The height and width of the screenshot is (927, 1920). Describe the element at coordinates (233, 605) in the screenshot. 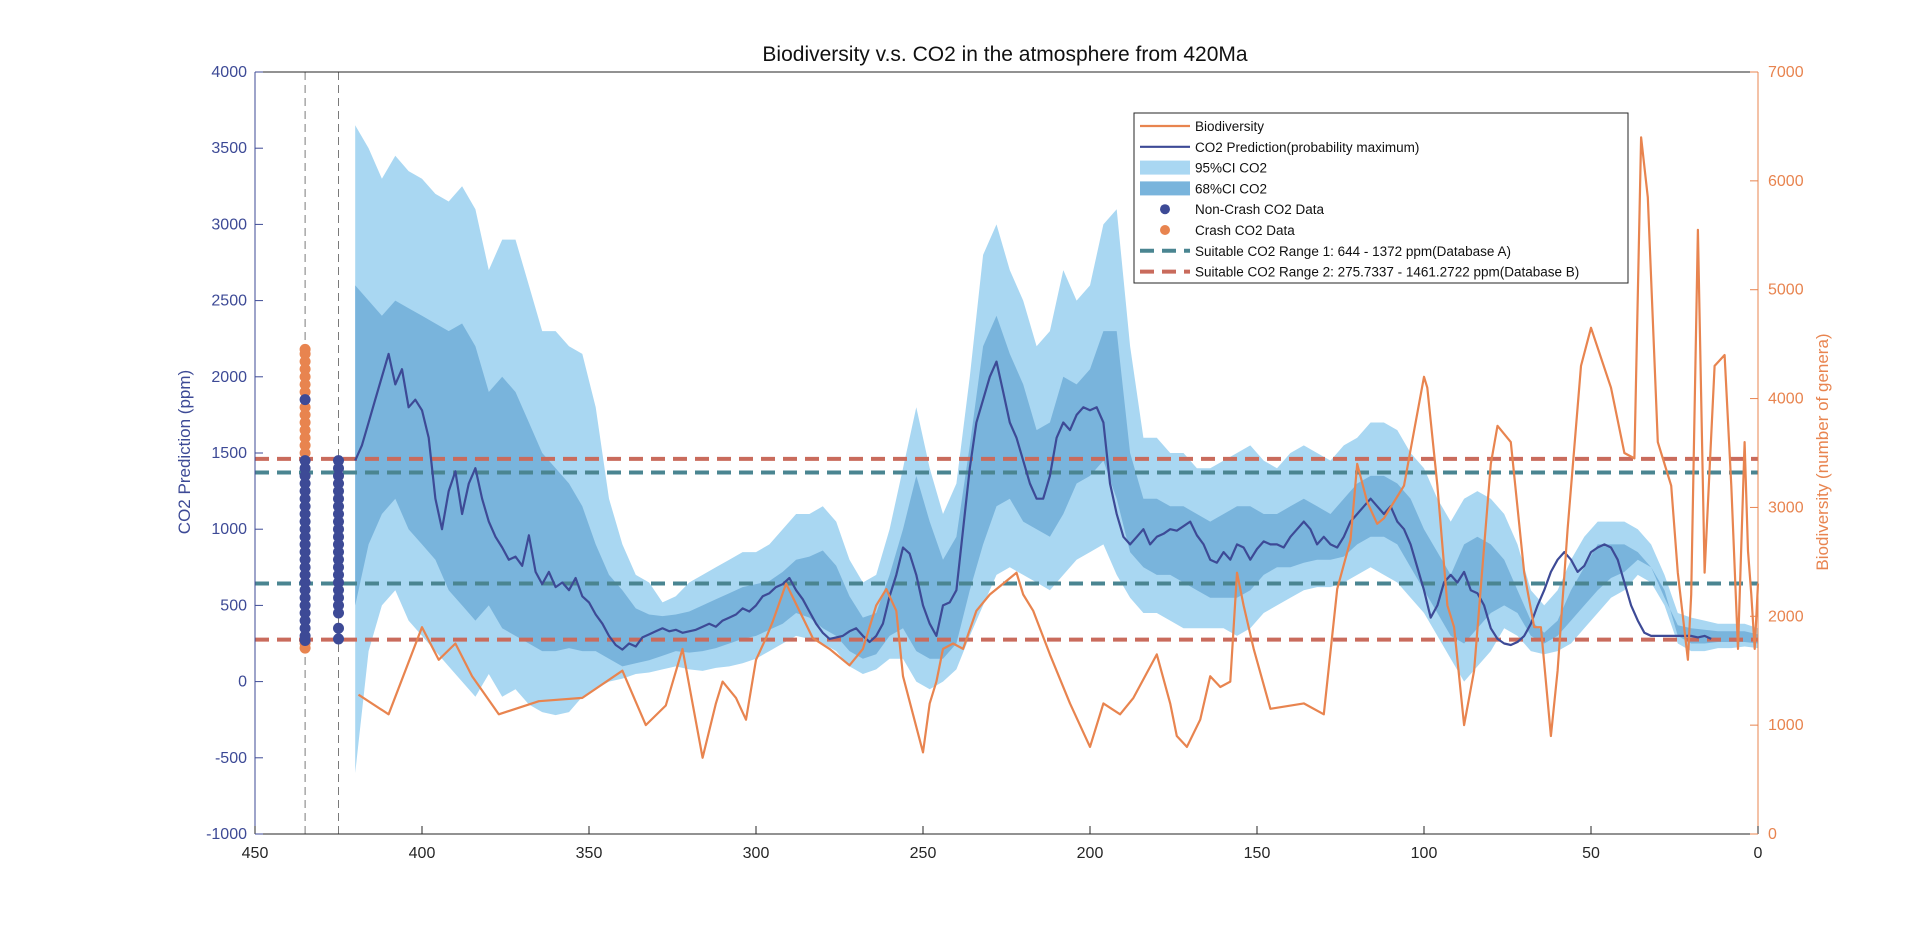

I see `y-tick-label-left: 500` at that location.